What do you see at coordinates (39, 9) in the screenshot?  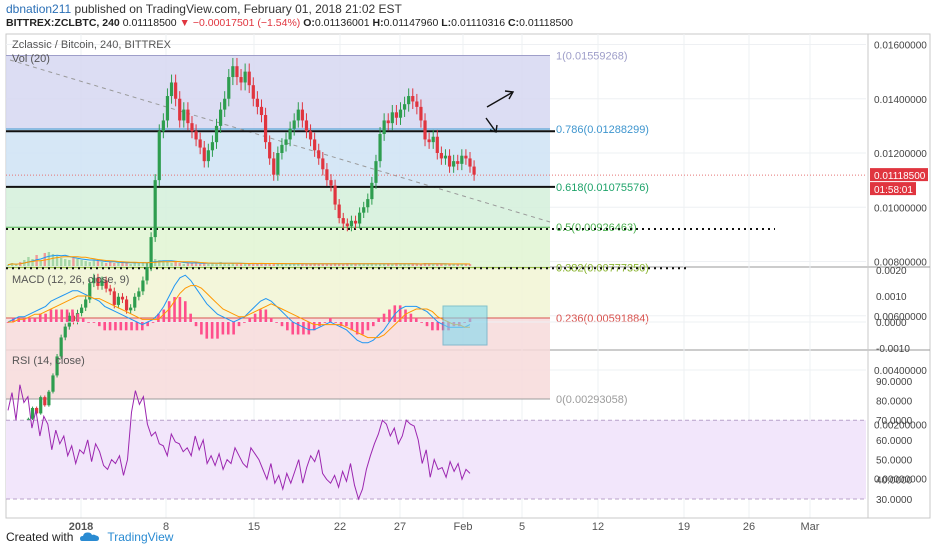 I see `author-link: dbnation211` at bounding box center [39, 9].